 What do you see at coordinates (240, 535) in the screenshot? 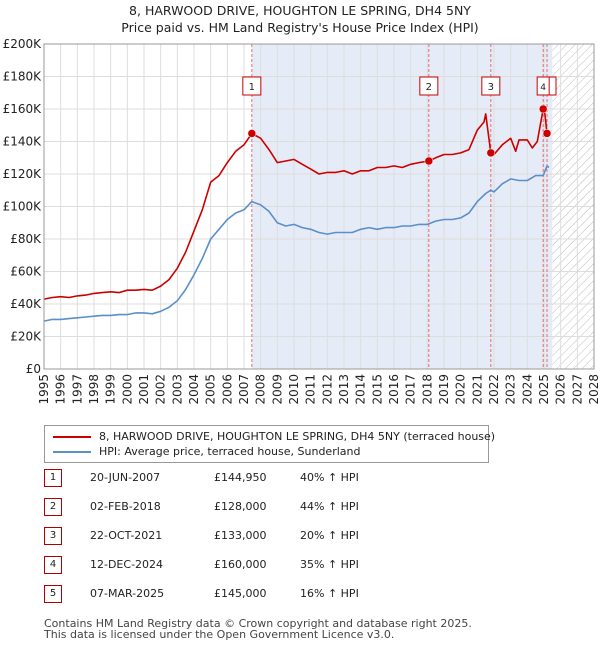
I see `sale-price: £133,000` at bounding box center [240, 535].